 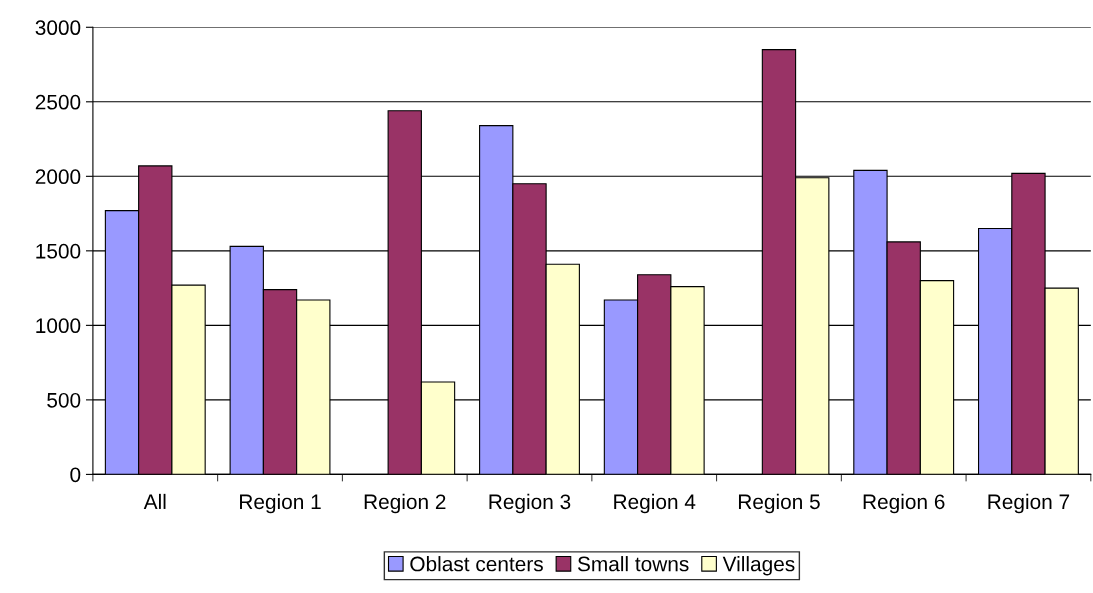 I want to click on legend-label: Villages, so click(x=758, y=566).